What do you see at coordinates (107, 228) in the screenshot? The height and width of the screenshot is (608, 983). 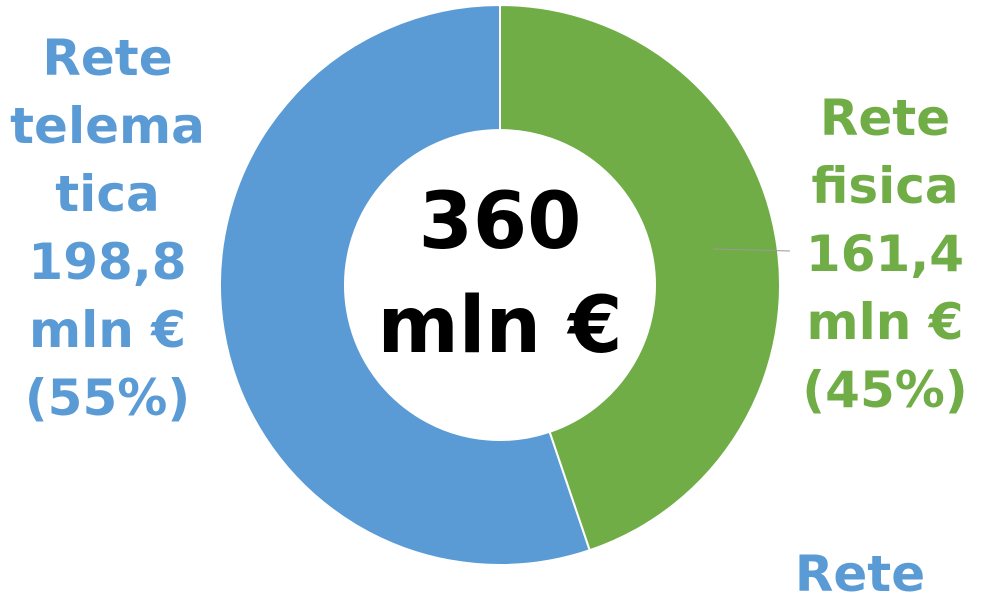 I see `slice-label: Rete telematica 198,8 mln € (55%)` at bounding box center [107, 228].